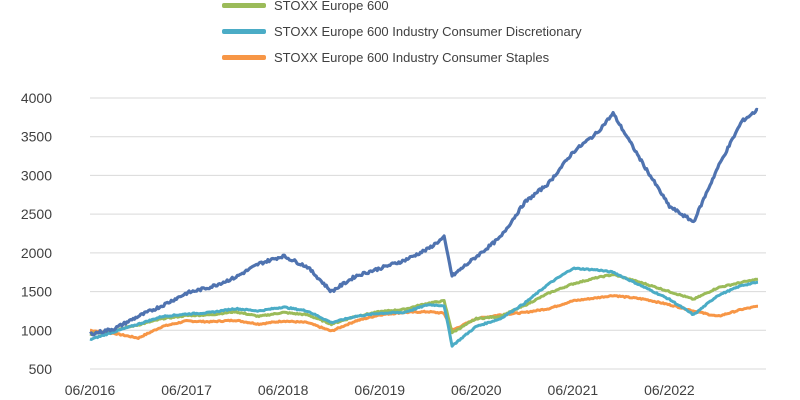  I want to click on y-axis-ticks: 500 1000 1500 2000 2500 3000 3500 4000, so click(36, 233).